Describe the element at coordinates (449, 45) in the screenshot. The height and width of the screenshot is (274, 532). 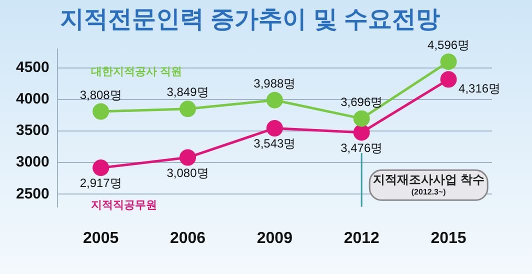
I see `data-label: 4,596명` at that location.